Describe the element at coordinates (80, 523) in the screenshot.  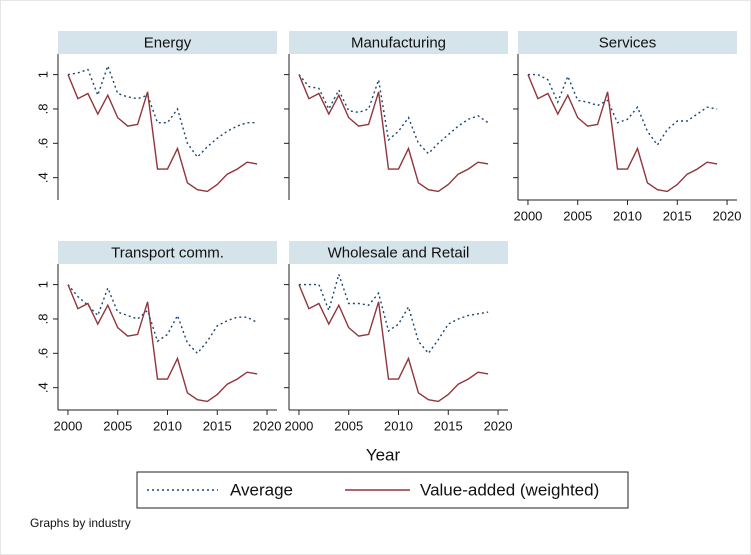
I see `note: Graphs by industry` at that location.